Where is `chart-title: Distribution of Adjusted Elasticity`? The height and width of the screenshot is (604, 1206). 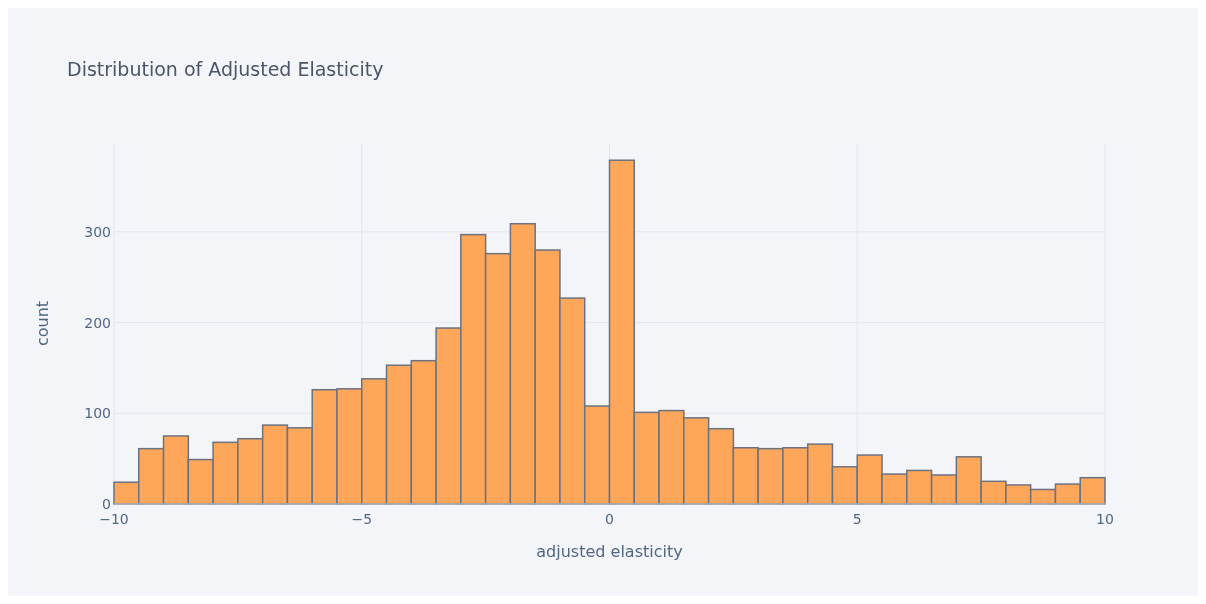
chart-title: Distribution of Adjusted Elasticity is located at coordinates (225, 69).